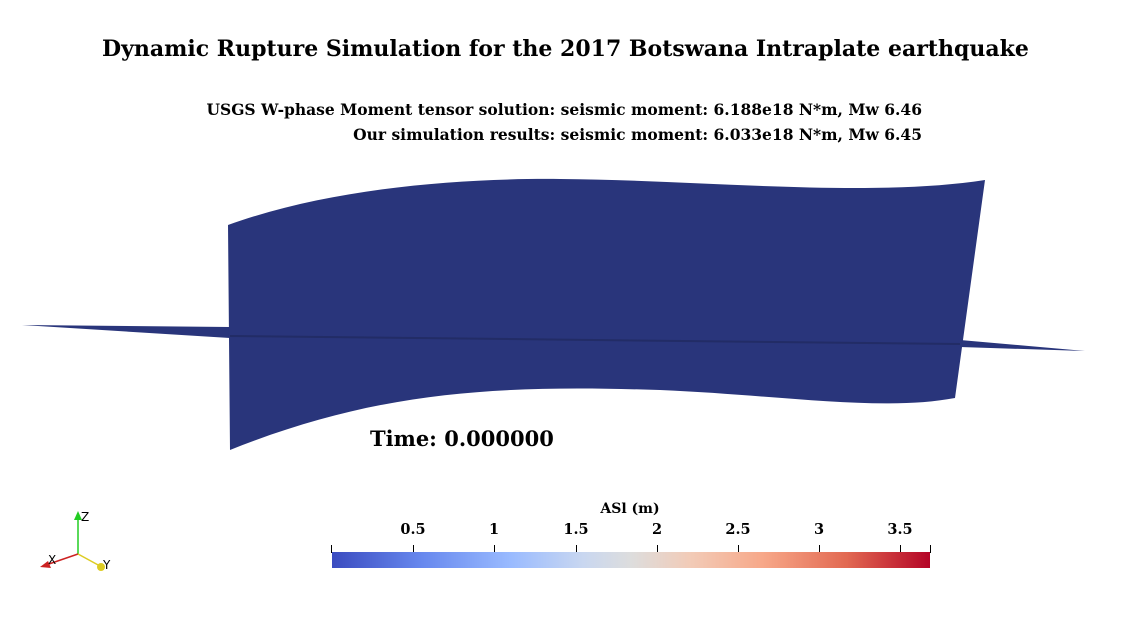  What do you see at coordinates (900, 529) in the screenshot?
I see `colorbar-tick-label: 3.5` at bounding box center [900, 529].